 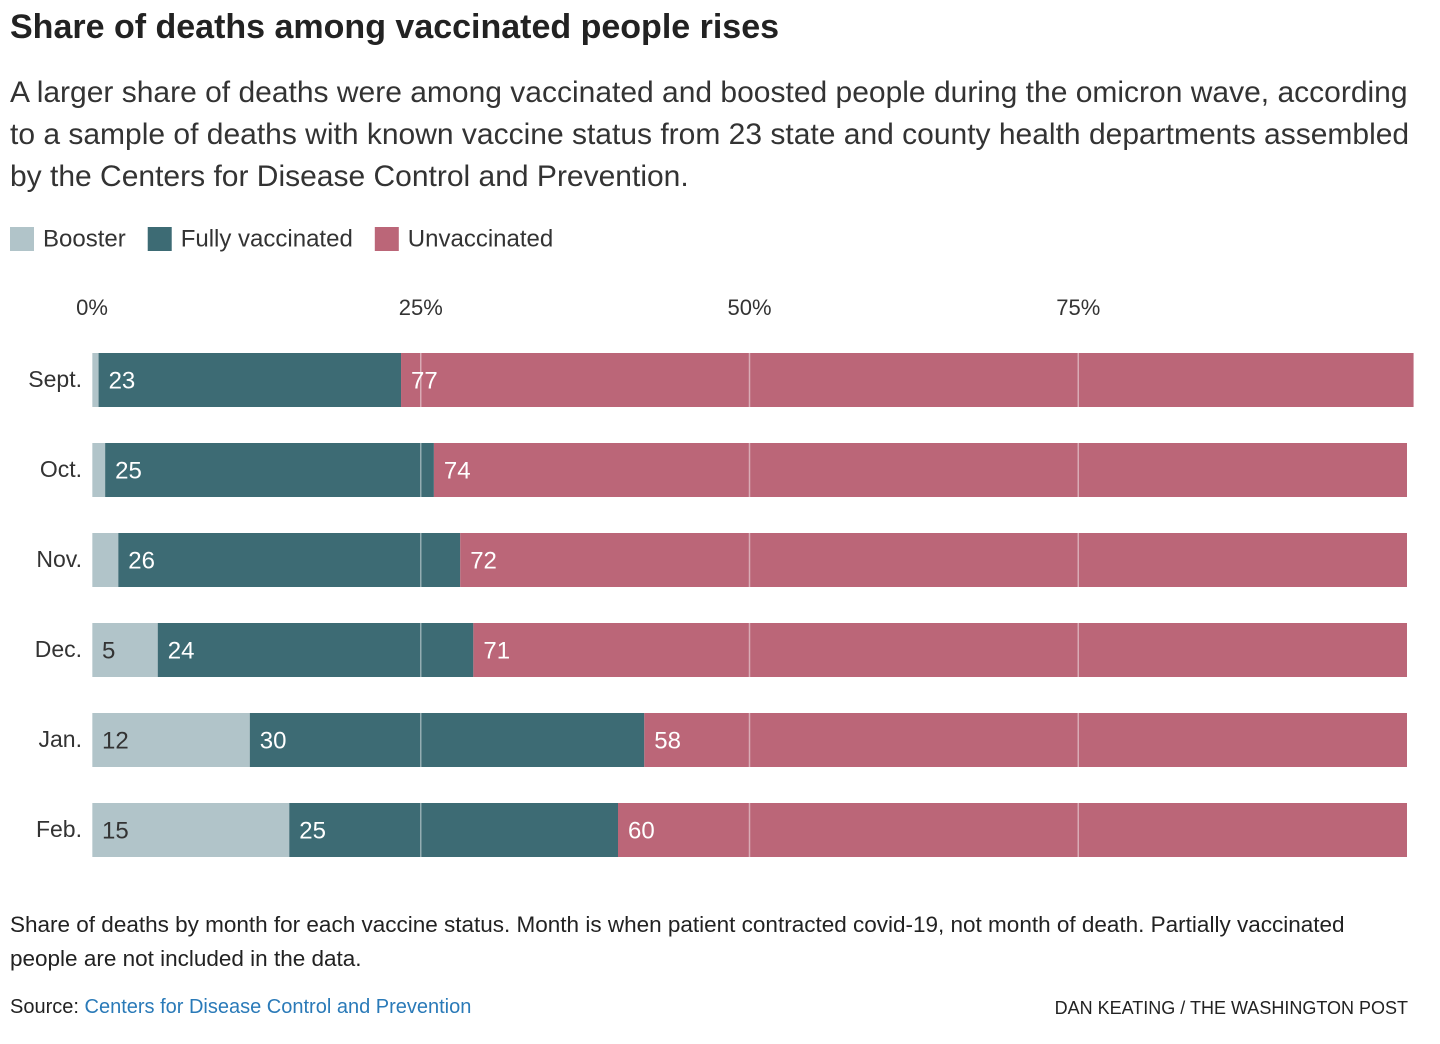 What do you see at coordinates (181, 650) in the screenshot?
I see `data-label: 24` at bounding box center [181, 650].